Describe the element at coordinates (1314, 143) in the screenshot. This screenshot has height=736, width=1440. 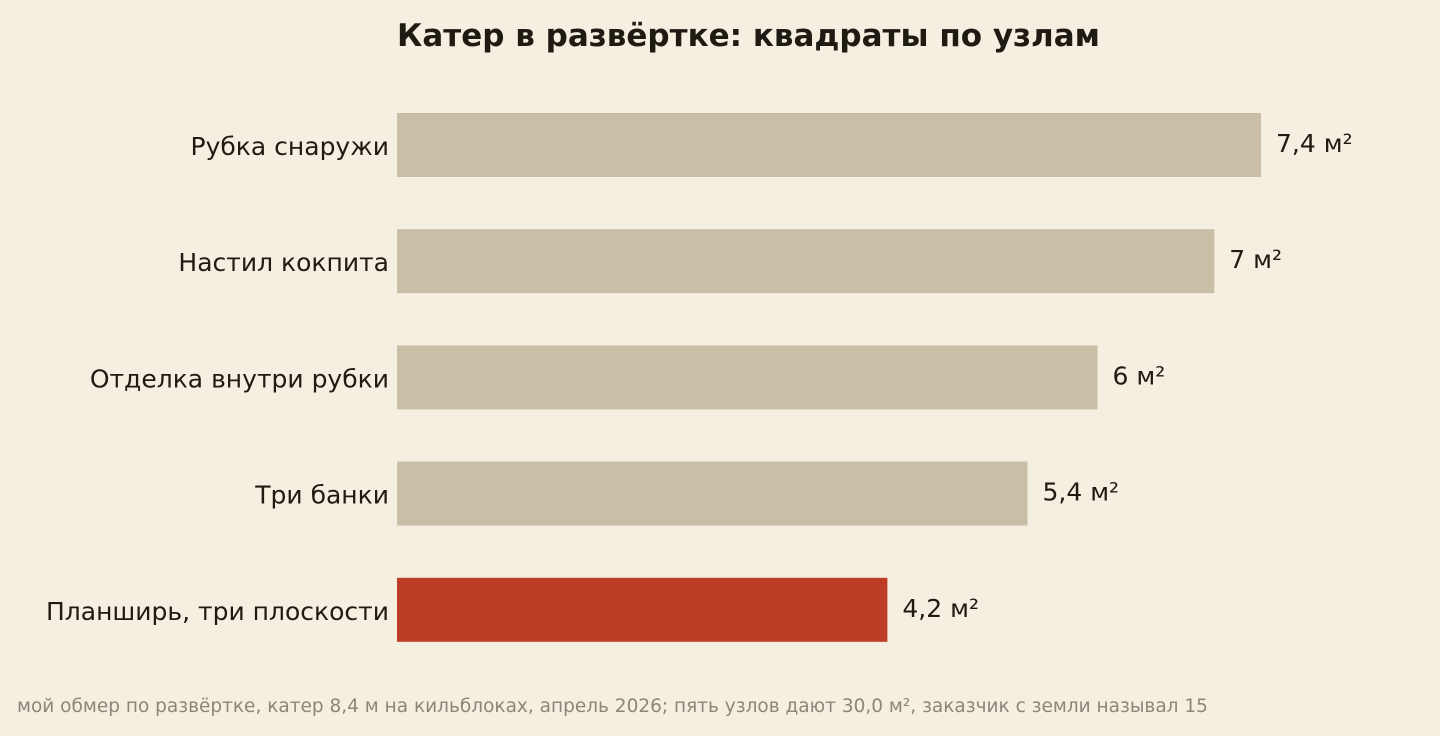
I see `value-label: 7,4 м²` at that location.